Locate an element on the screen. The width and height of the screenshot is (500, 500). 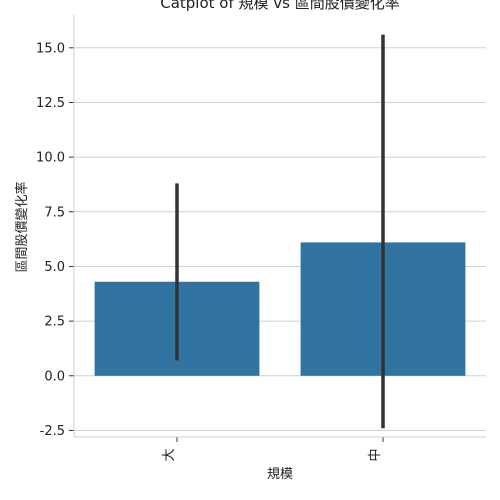
x-axis-label: 規模 is located at coordinates (280, 474).